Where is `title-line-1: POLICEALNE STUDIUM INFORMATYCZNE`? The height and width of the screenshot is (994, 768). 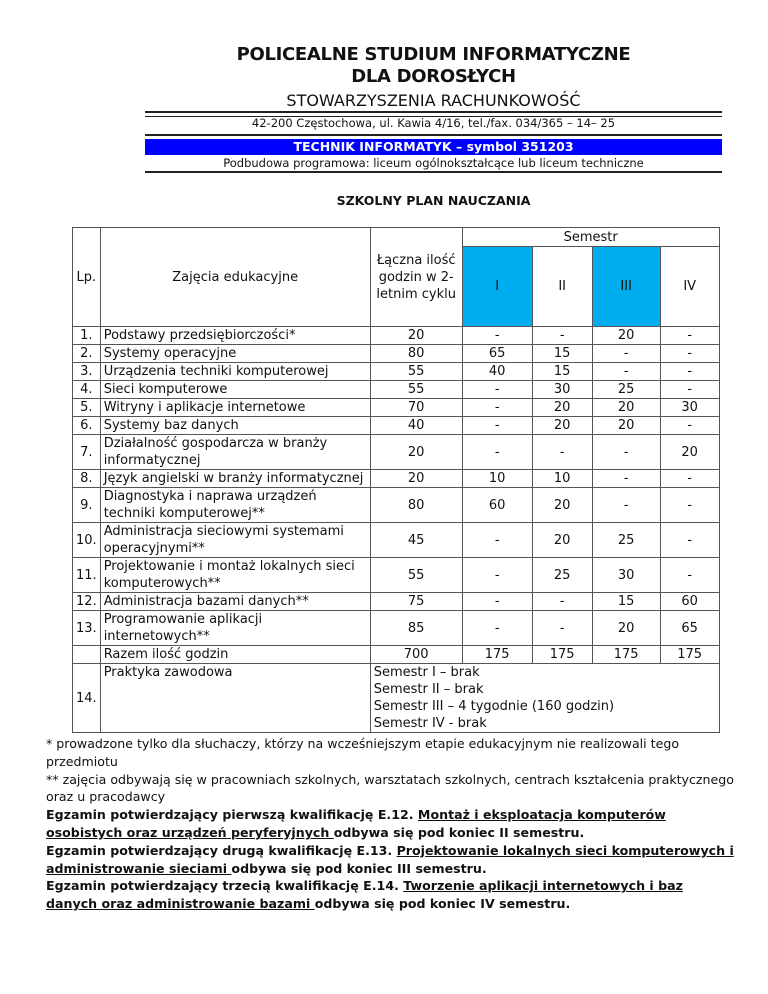
title-line-1: POLICEALNE STUDIUM INFORMATYCZNE is located at coordinates (433, 54).